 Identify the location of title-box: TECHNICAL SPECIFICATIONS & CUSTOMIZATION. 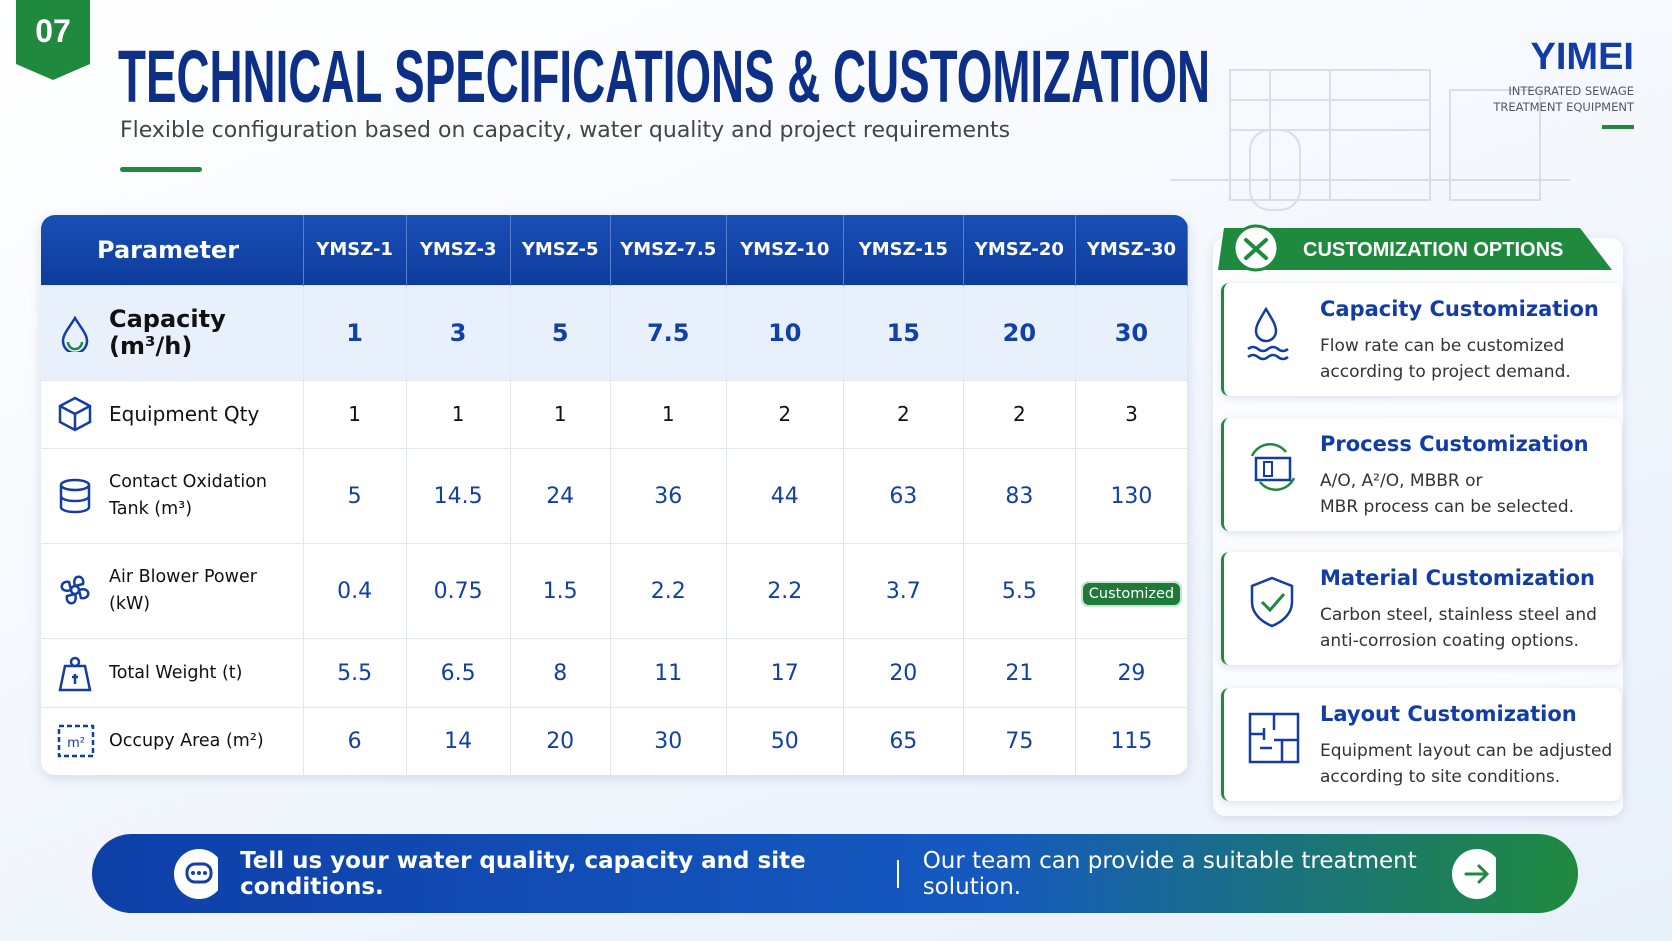
(664, 74).